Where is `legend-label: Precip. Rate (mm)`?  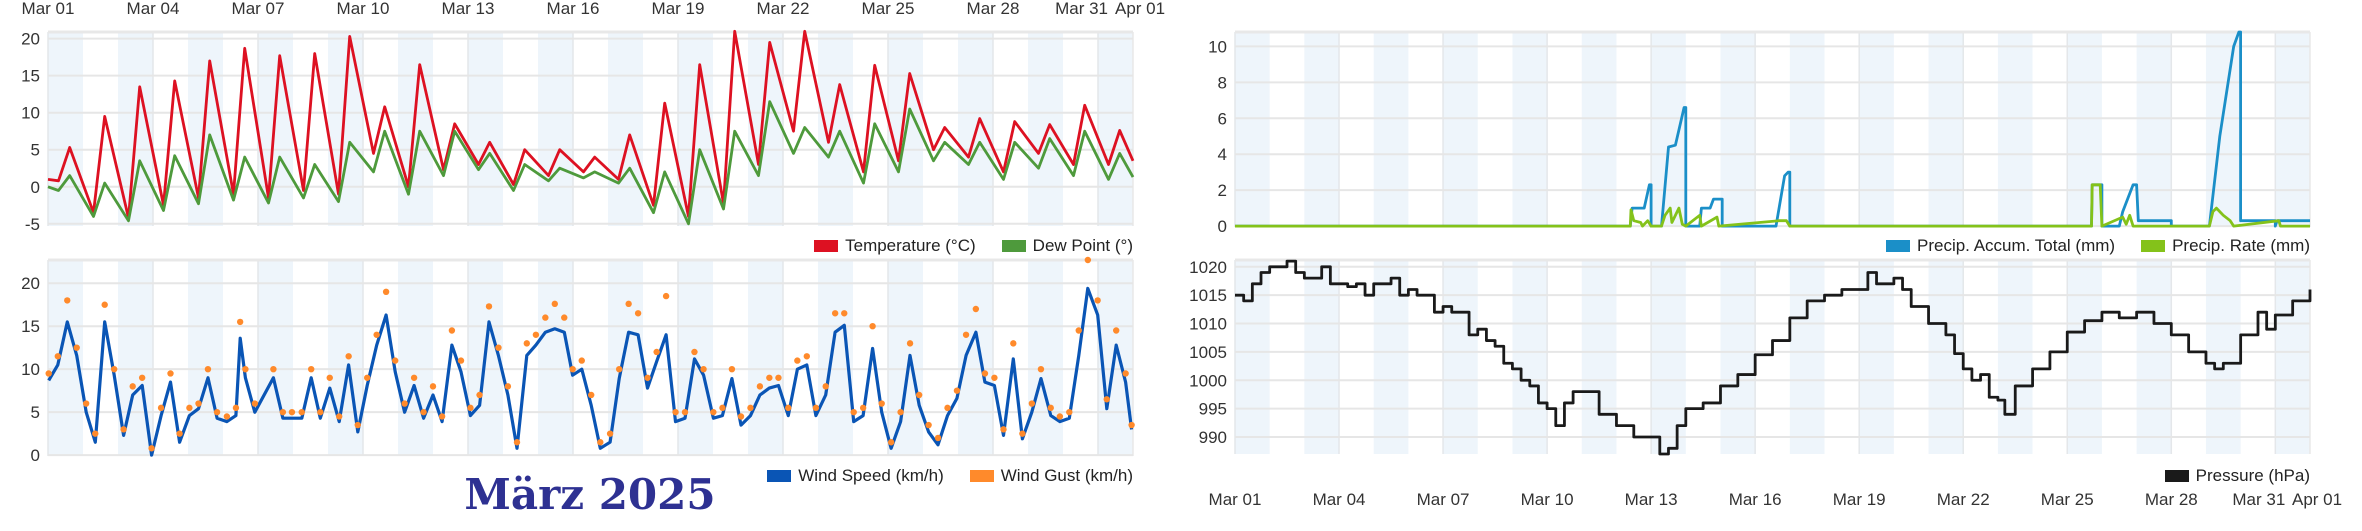 legend-label: Precip. Rate (mm) is located at coordinates (2241, 245).